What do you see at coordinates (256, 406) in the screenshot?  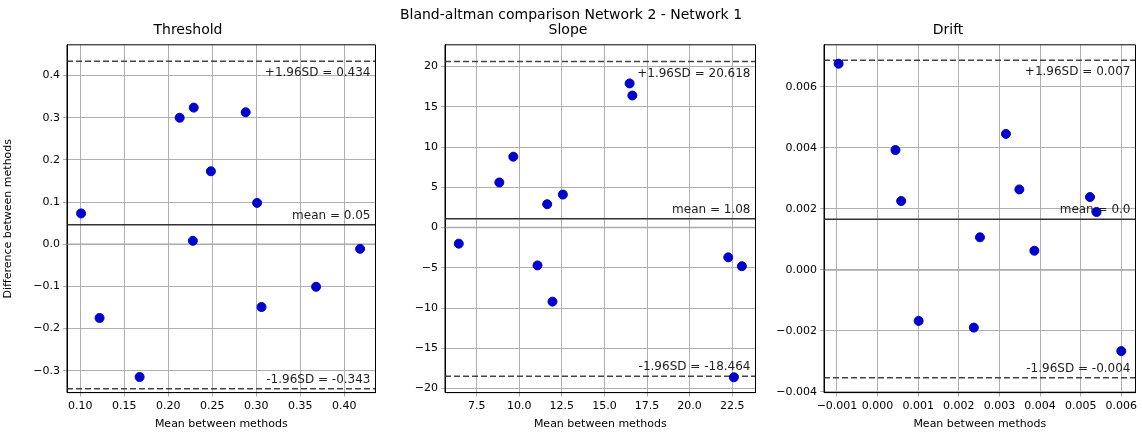 I see `x-tick-label: 0.30` at bounding box center [256, 406].